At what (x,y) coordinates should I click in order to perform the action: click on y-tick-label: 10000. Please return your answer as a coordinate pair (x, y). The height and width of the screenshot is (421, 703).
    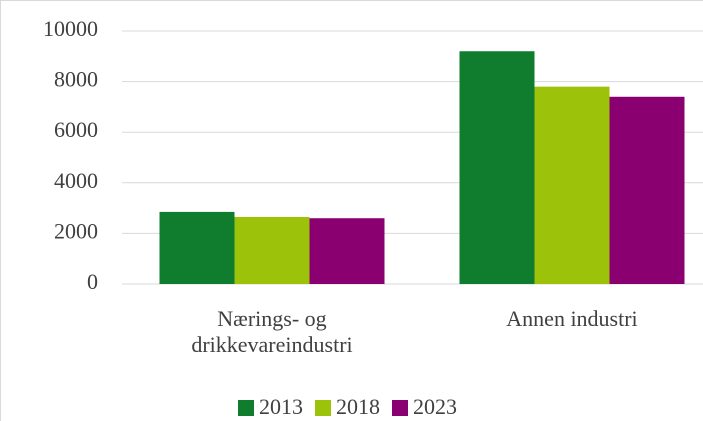
    Looking at the image, I should click on (70, 28).